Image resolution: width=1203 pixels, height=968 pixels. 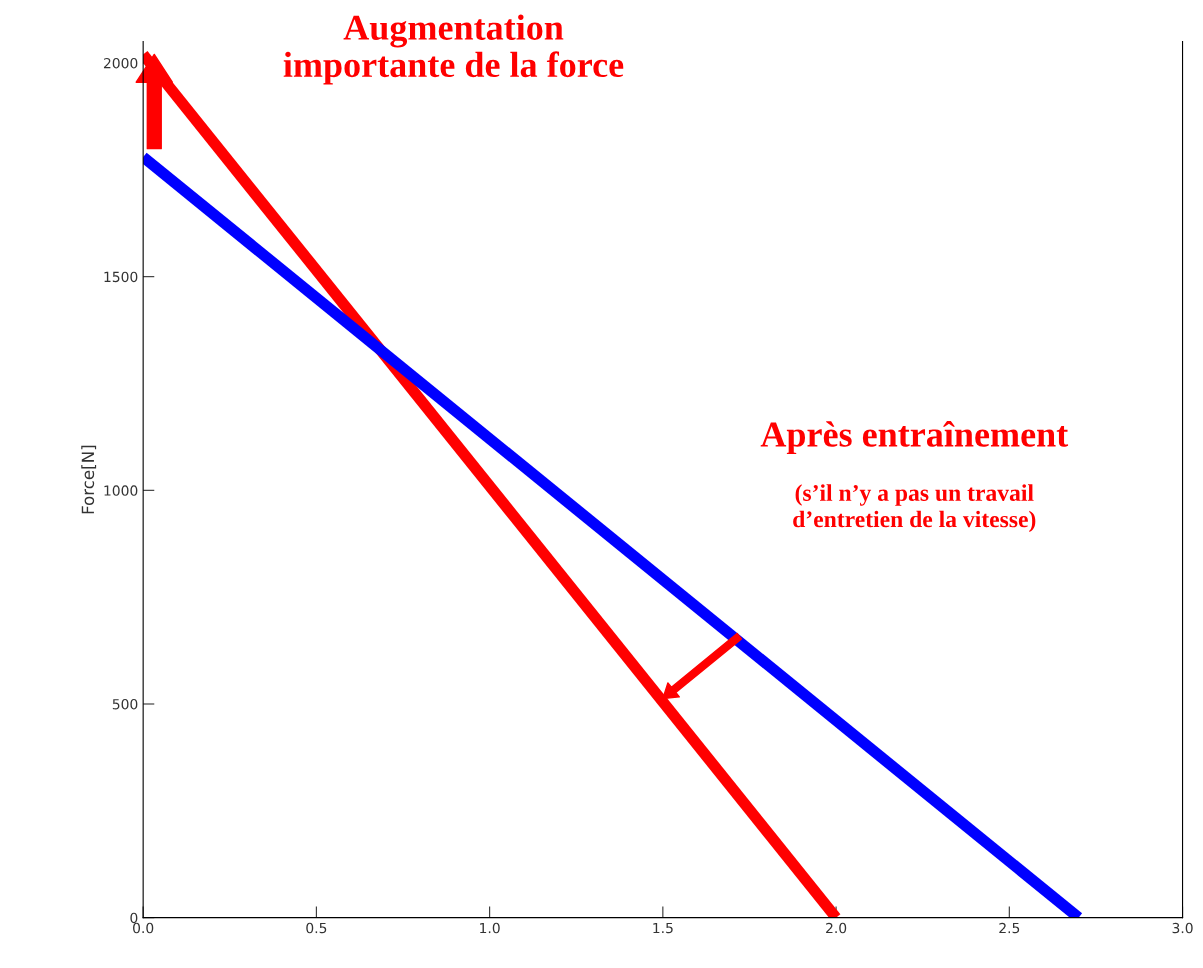 I want to click on x-tick-label: 0.5, so click(x=316, y=928).